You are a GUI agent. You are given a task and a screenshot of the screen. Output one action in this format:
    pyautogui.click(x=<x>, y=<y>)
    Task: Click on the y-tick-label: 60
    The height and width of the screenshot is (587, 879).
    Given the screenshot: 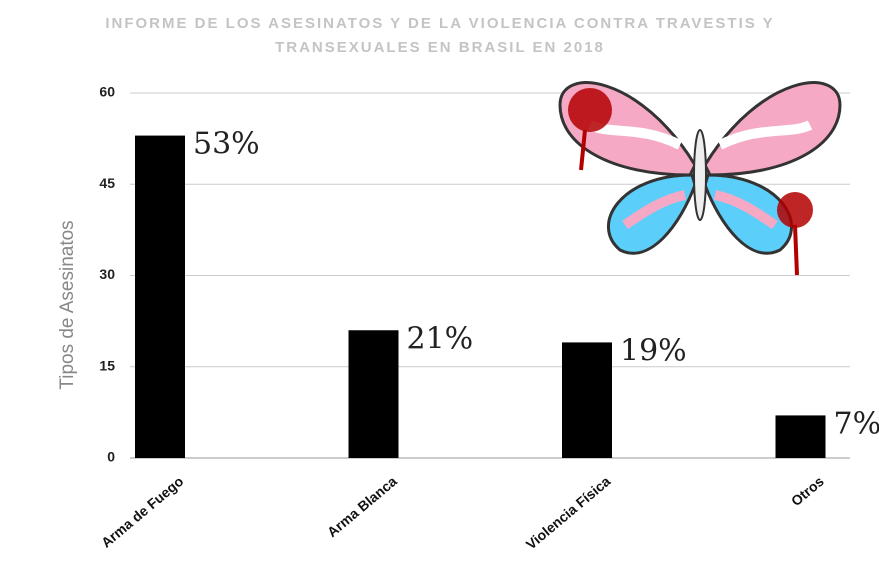 What is the action you would take?
    pyautogui.click(x=107, y=92)
    